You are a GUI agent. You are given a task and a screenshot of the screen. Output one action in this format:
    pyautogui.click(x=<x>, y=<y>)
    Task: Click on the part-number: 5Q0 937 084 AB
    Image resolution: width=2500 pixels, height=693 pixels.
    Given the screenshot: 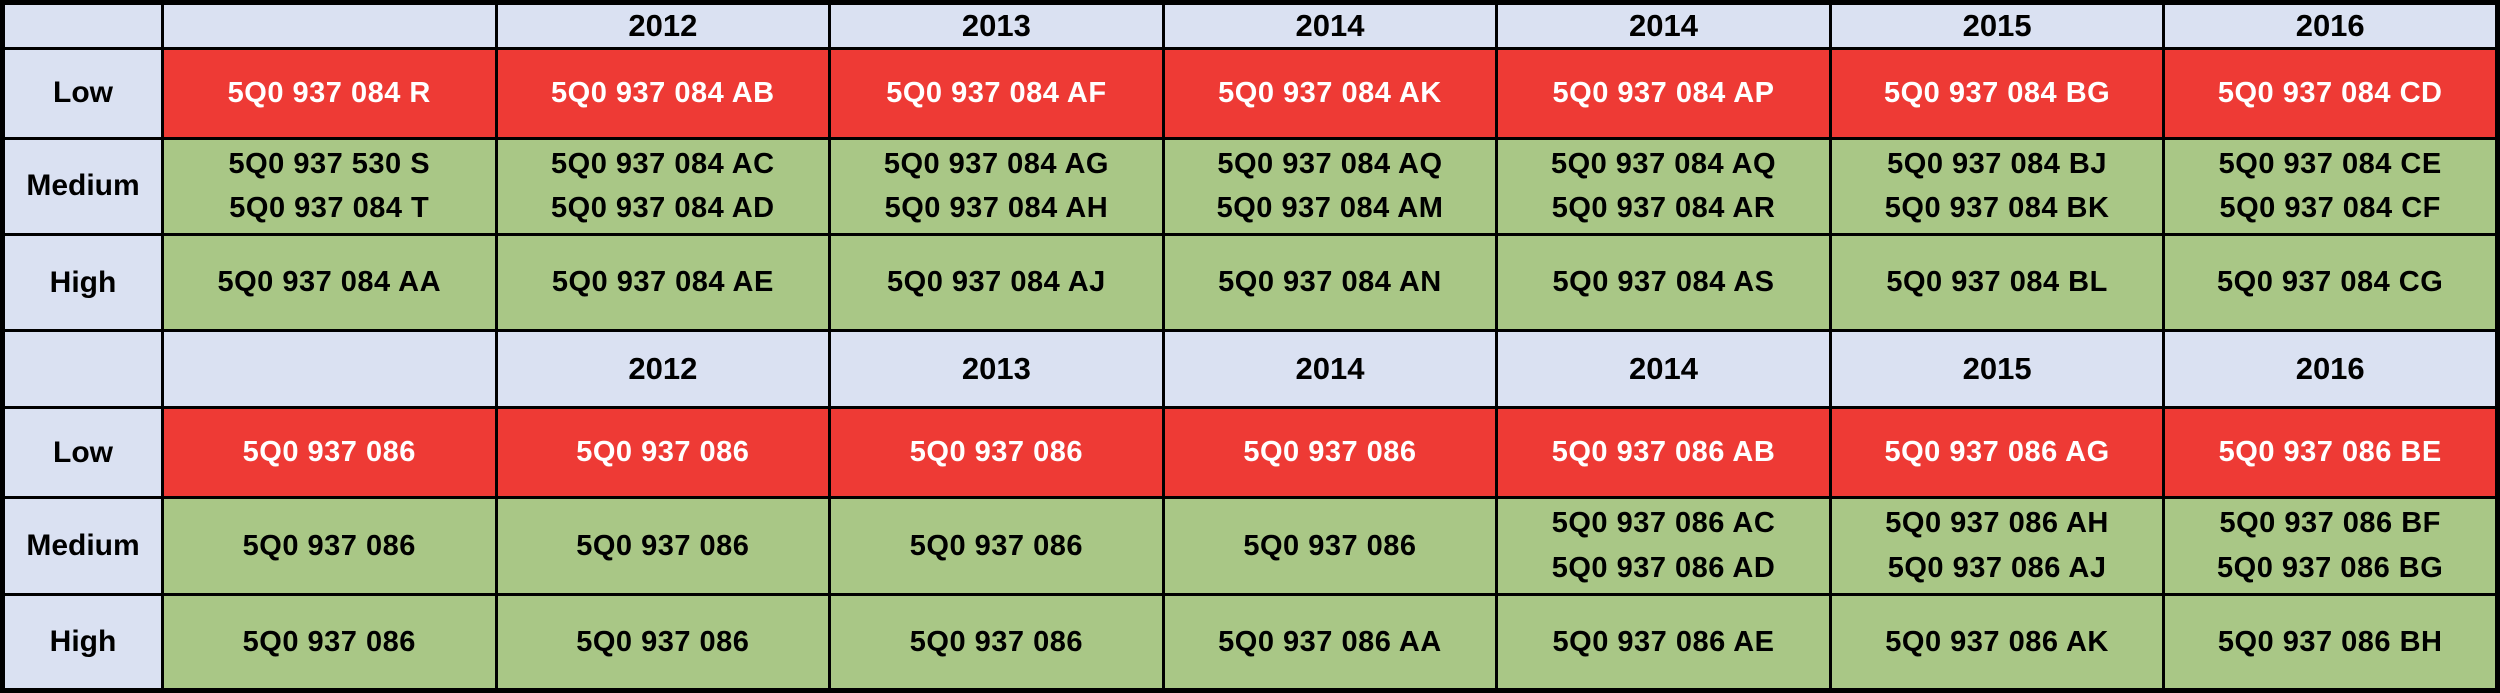 What is the action you would take?
    pyautogui.click(x=663, y=92)
    